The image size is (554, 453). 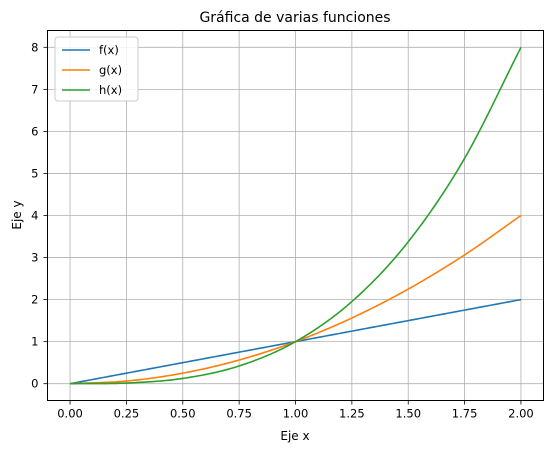 I want to click on legend-box, so click(x=96, y=69).